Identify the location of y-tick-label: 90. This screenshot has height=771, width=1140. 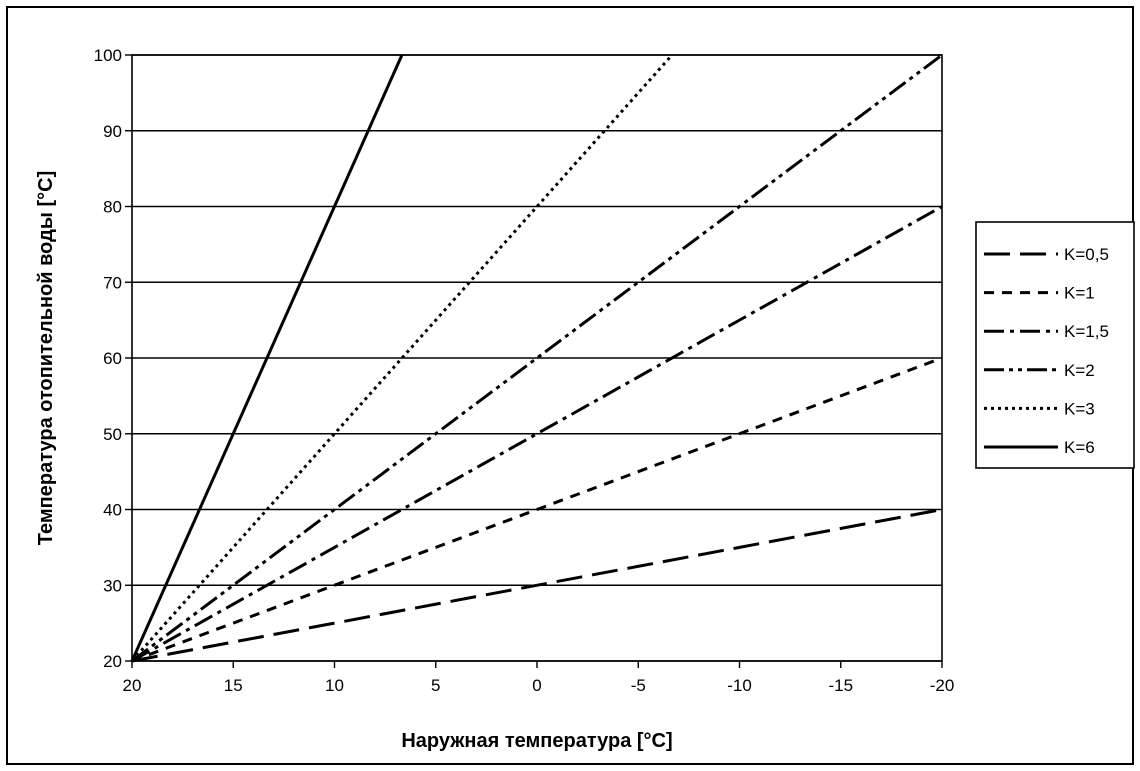
(112, 131).